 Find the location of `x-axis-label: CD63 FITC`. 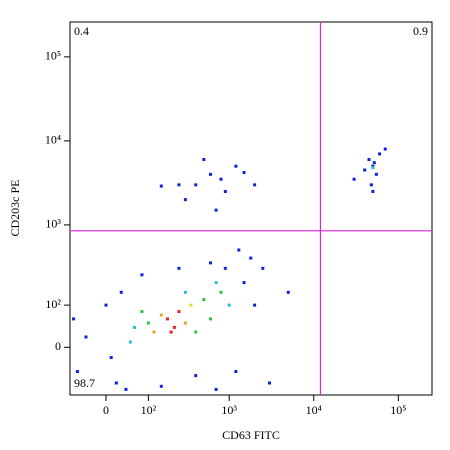

x-axis-label: CD63 FITC is located at coordinates (251, 435).